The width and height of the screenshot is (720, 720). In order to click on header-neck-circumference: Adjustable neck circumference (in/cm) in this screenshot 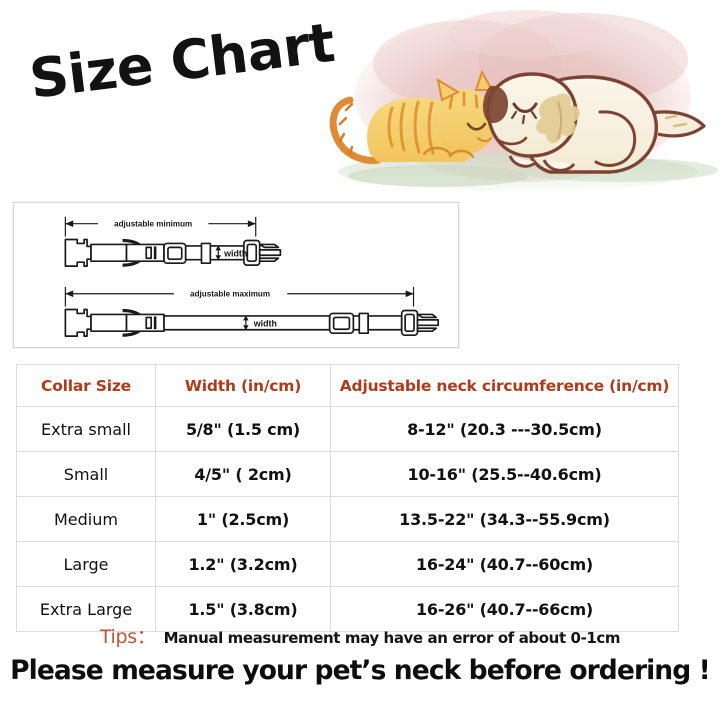, I will do `click(504, 385)`.